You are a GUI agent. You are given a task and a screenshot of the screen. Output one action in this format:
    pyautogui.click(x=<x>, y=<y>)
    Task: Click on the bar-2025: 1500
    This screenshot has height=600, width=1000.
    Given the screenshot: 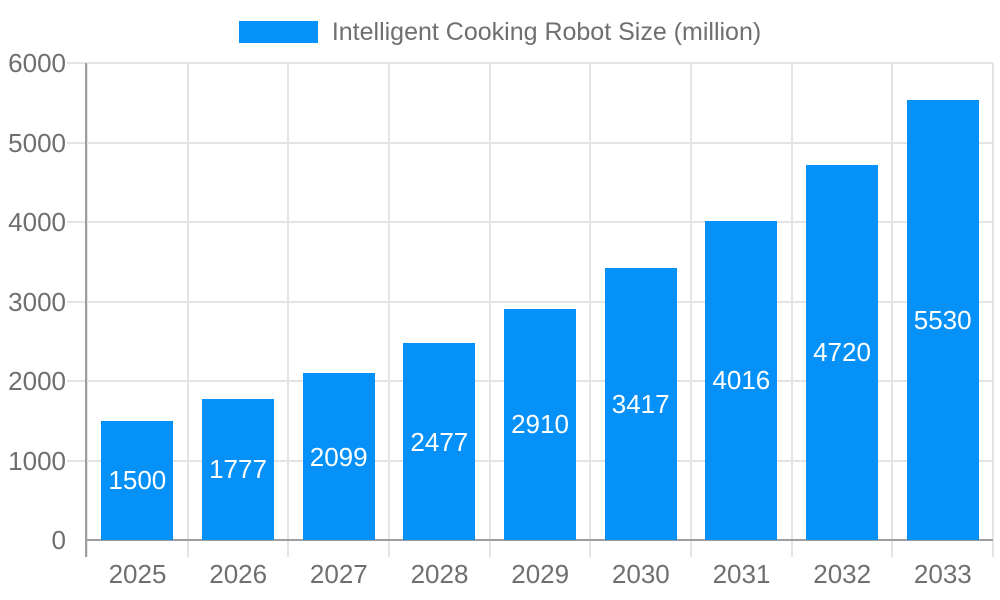 What is the action you would take?
    pyautogui.click(x=137, y=480)
    